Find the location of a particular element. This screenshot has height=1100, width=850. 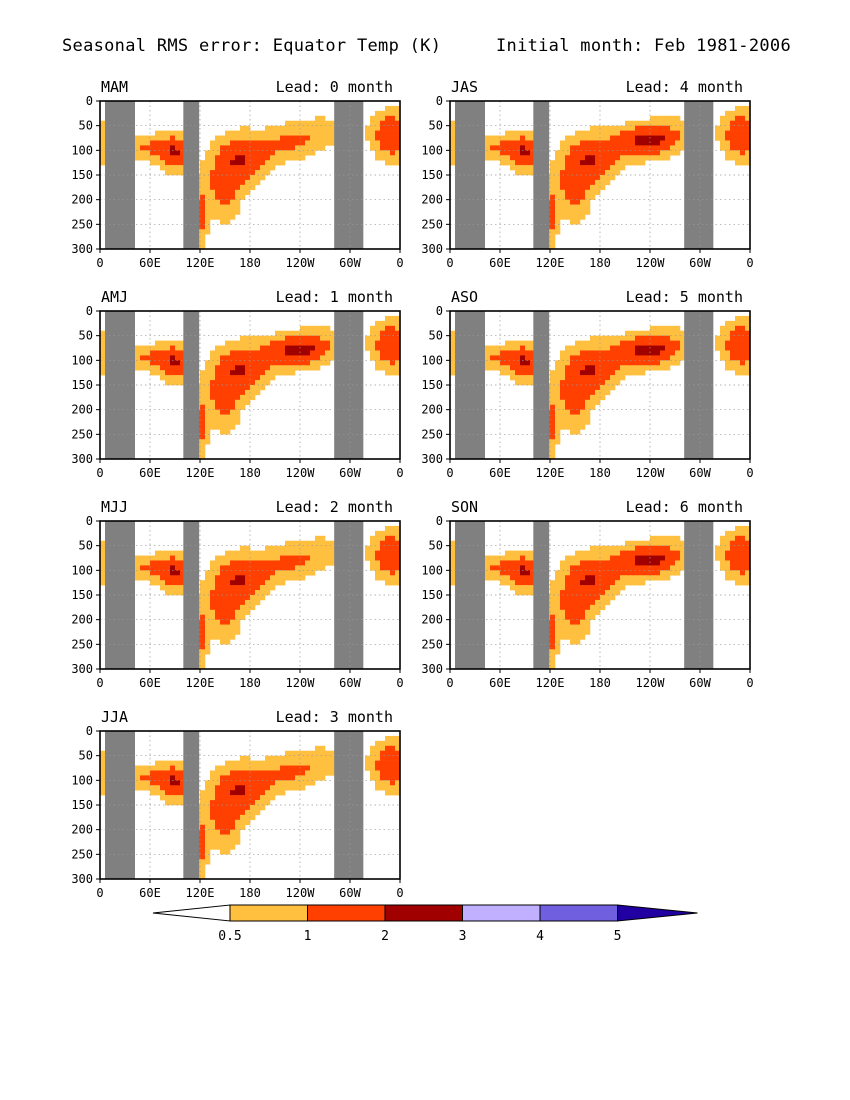

y-tick-label: 300 is located at coordinates (82, 669).